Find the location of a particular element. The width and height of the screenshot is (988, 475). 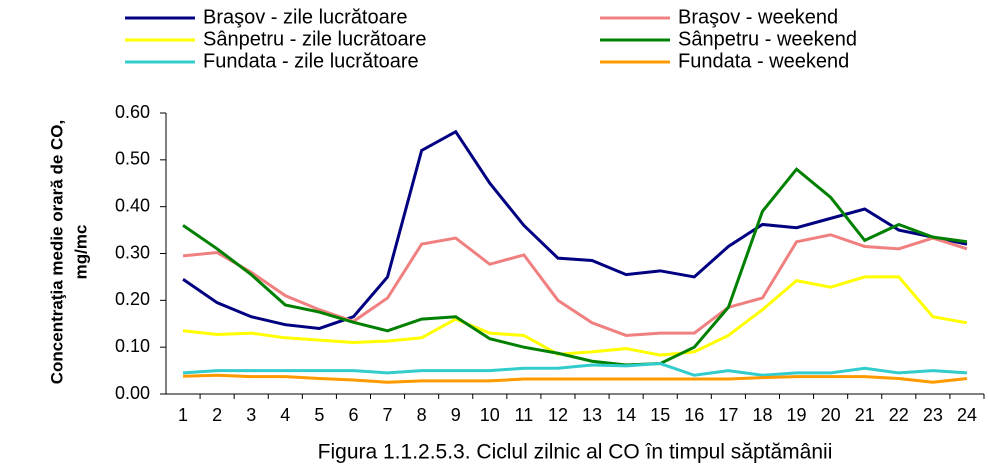

legend-label: Sânpetru - zile lucrătoare is located at coordinates (314, 39).